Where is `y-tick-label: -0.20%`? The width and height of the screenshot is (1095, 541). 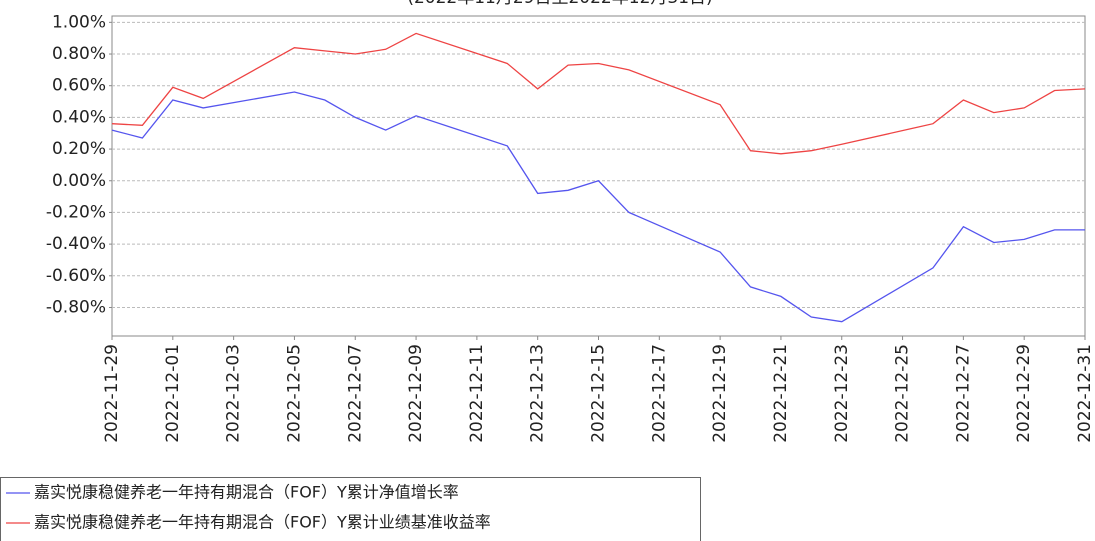 y-tick-label: -0.20% is located at coordinates (76, 212).